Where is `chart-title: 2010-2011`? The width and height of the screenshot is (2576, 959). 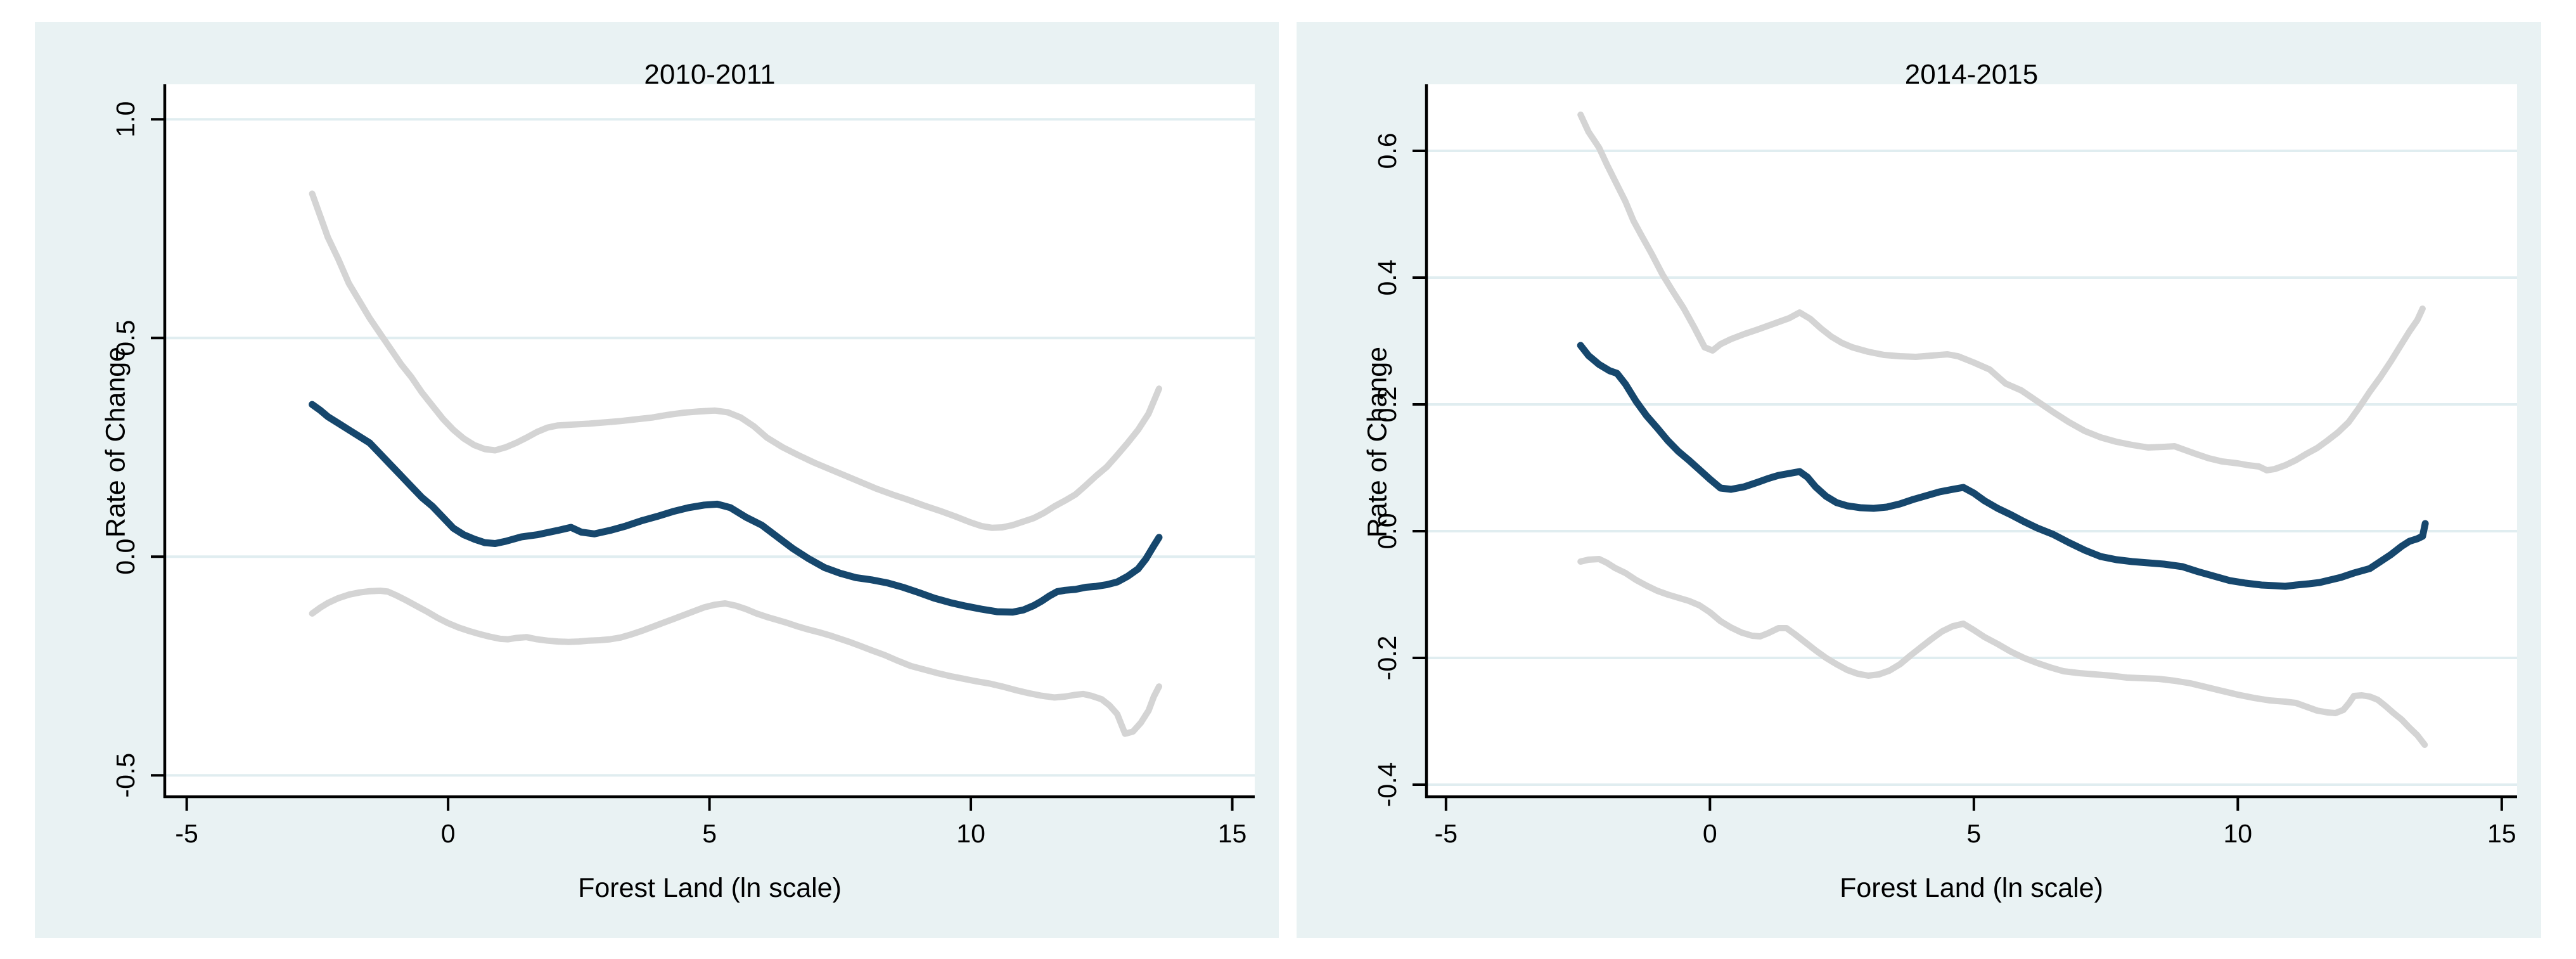
chart-title: 2010-2011 is located at coordinates (710, 74).